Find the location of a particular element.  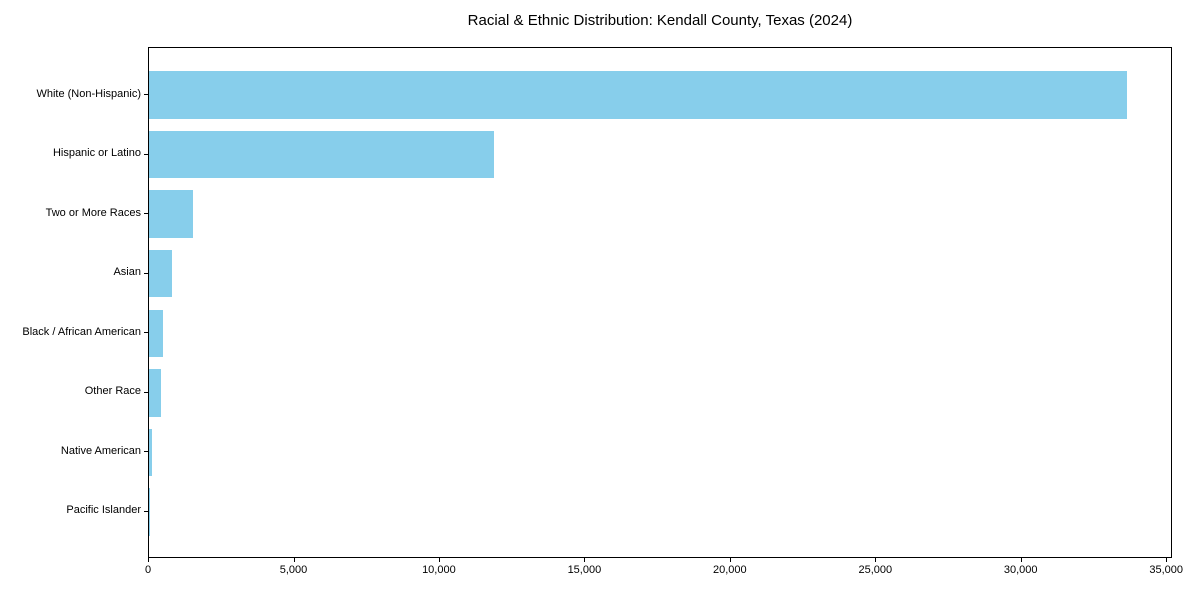

x-tick-label: 15,000 is located at coordinates (584, 570).